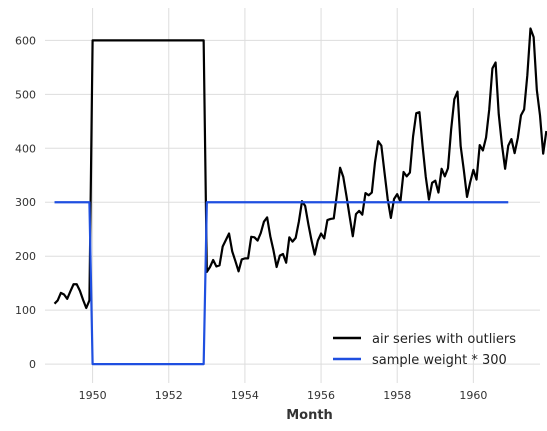 The height and width of the screenshot is (431, 547). Describe the element at coordinates (32, 364) in the screenshot. I see `y-tick-label: 0` at that location.